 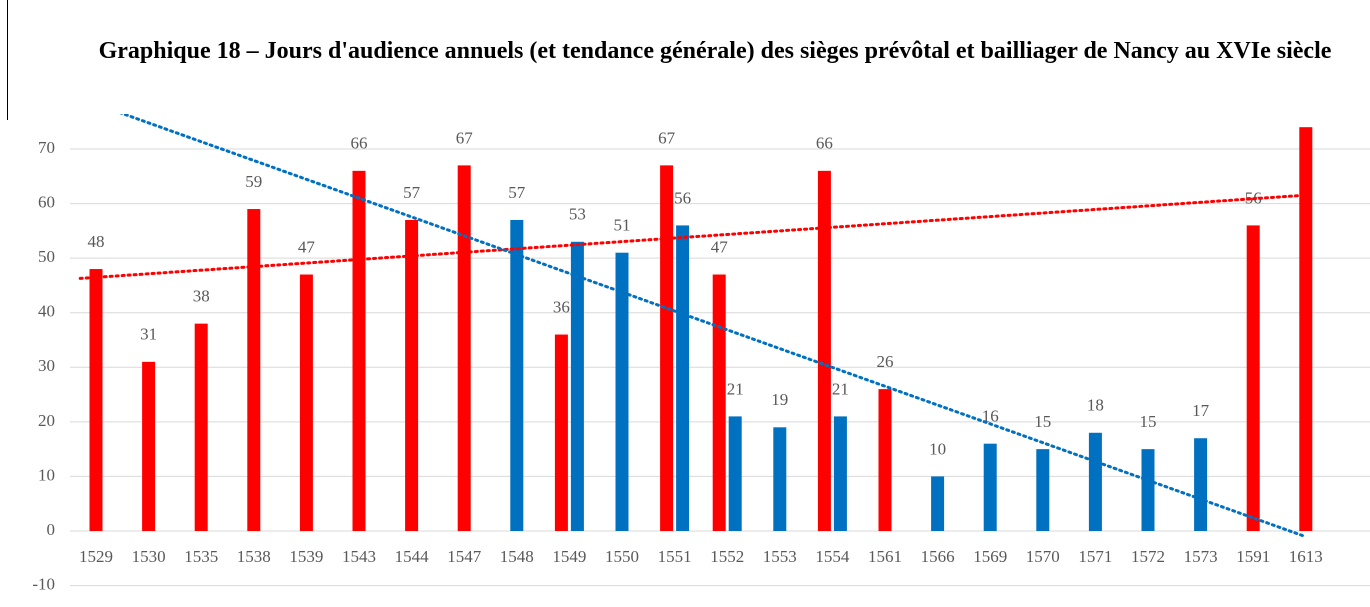 I want to click on x-tick-label: 1561, so click(x=885, y=556).